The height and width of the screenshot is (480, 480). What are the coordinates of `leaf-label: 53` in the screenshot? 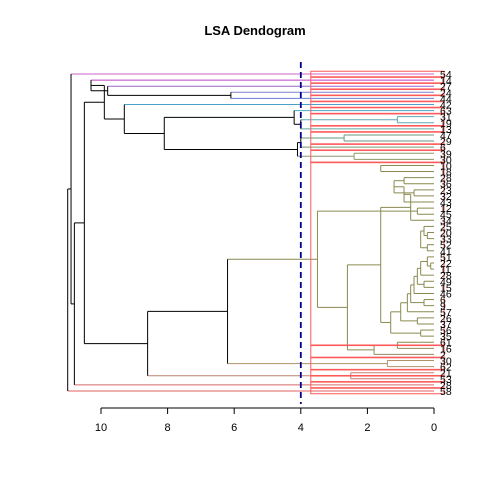 It's located at (446, 380).